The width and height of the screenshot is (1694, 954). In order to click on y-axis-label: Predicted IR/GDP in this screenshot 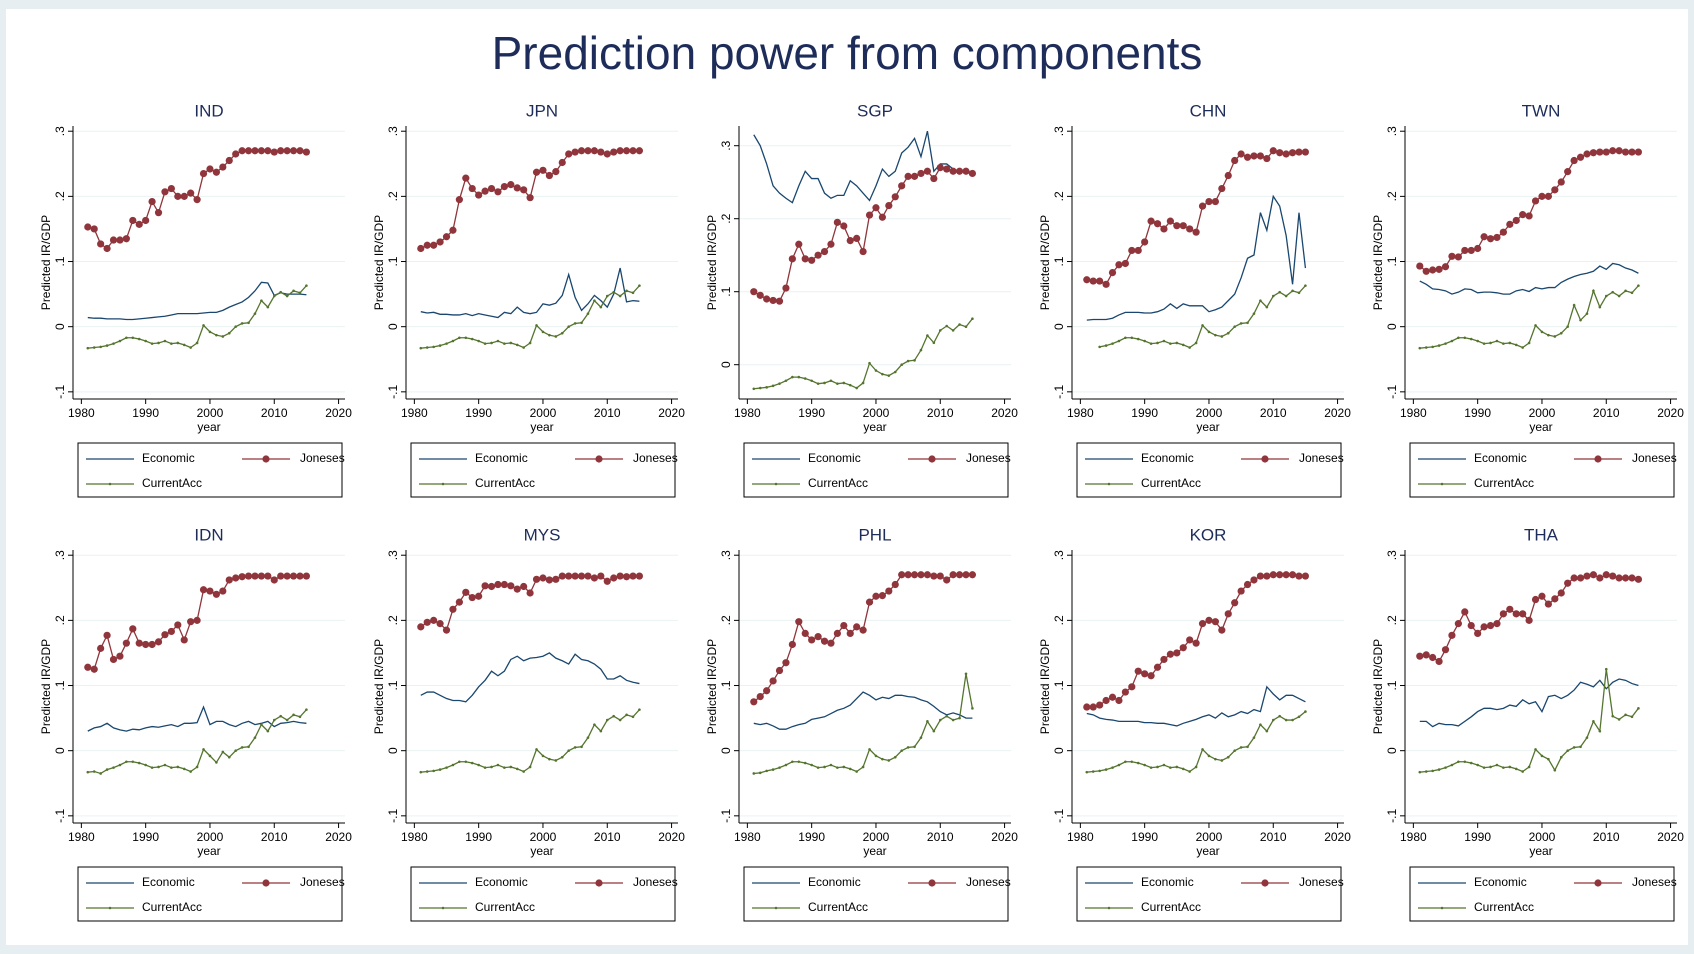, I will do `click(1378, 262)`.